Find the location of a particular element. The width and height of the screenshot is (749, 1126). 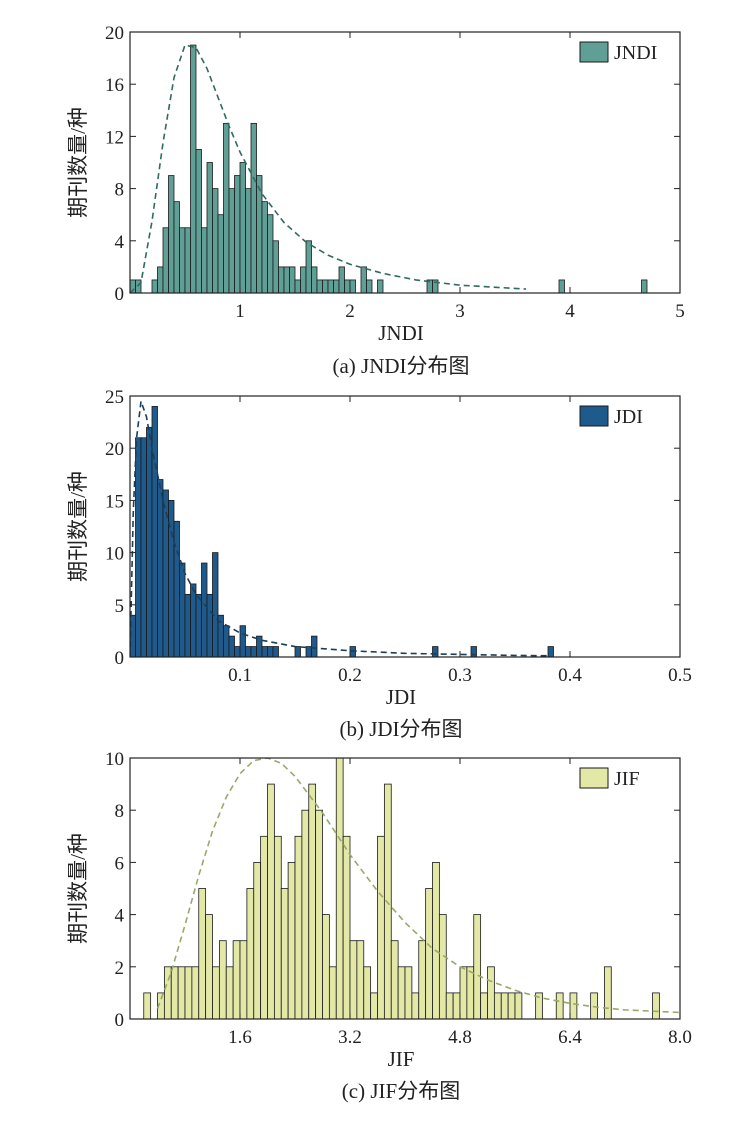

x-tick-label: 0.1 is located at coordinates (240, 675).